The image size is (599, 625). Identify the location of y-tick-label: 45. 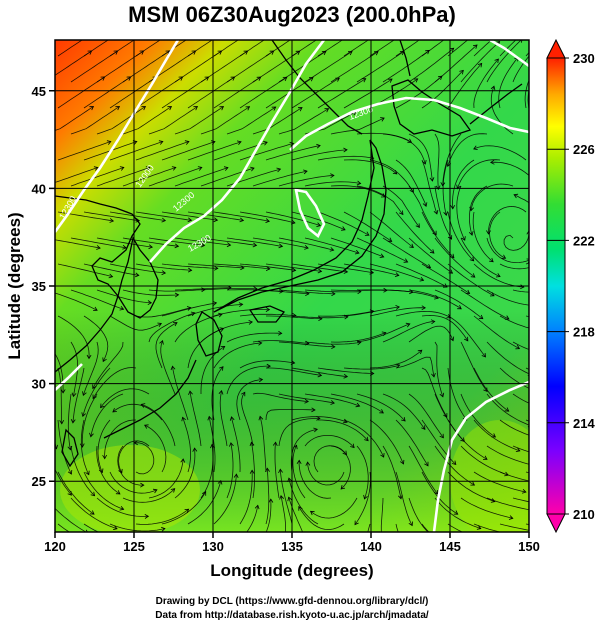
(39, 91).